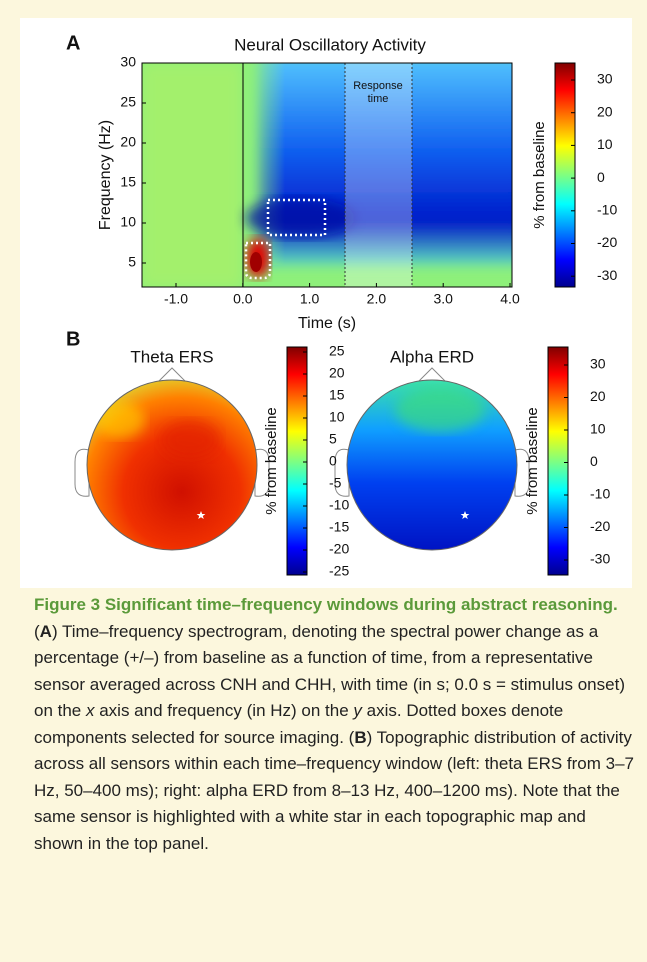  I want to click on x-axis-label: Time (s), so click(327, 323).